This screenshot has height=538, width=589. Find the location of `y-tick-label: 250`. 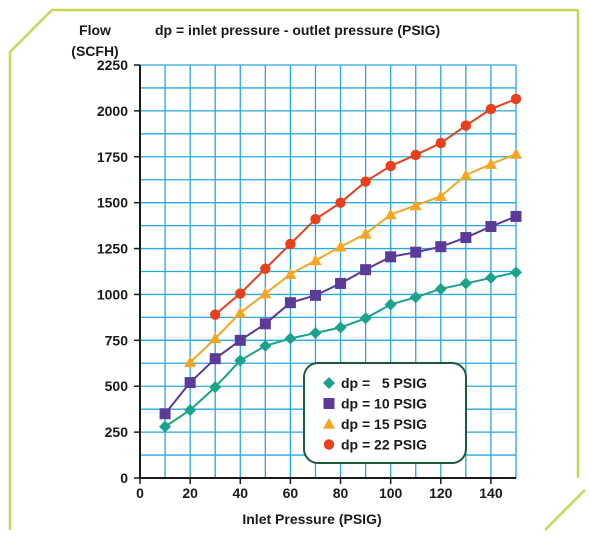

y-tick-label: 250 is located at coordinates (117, 432).